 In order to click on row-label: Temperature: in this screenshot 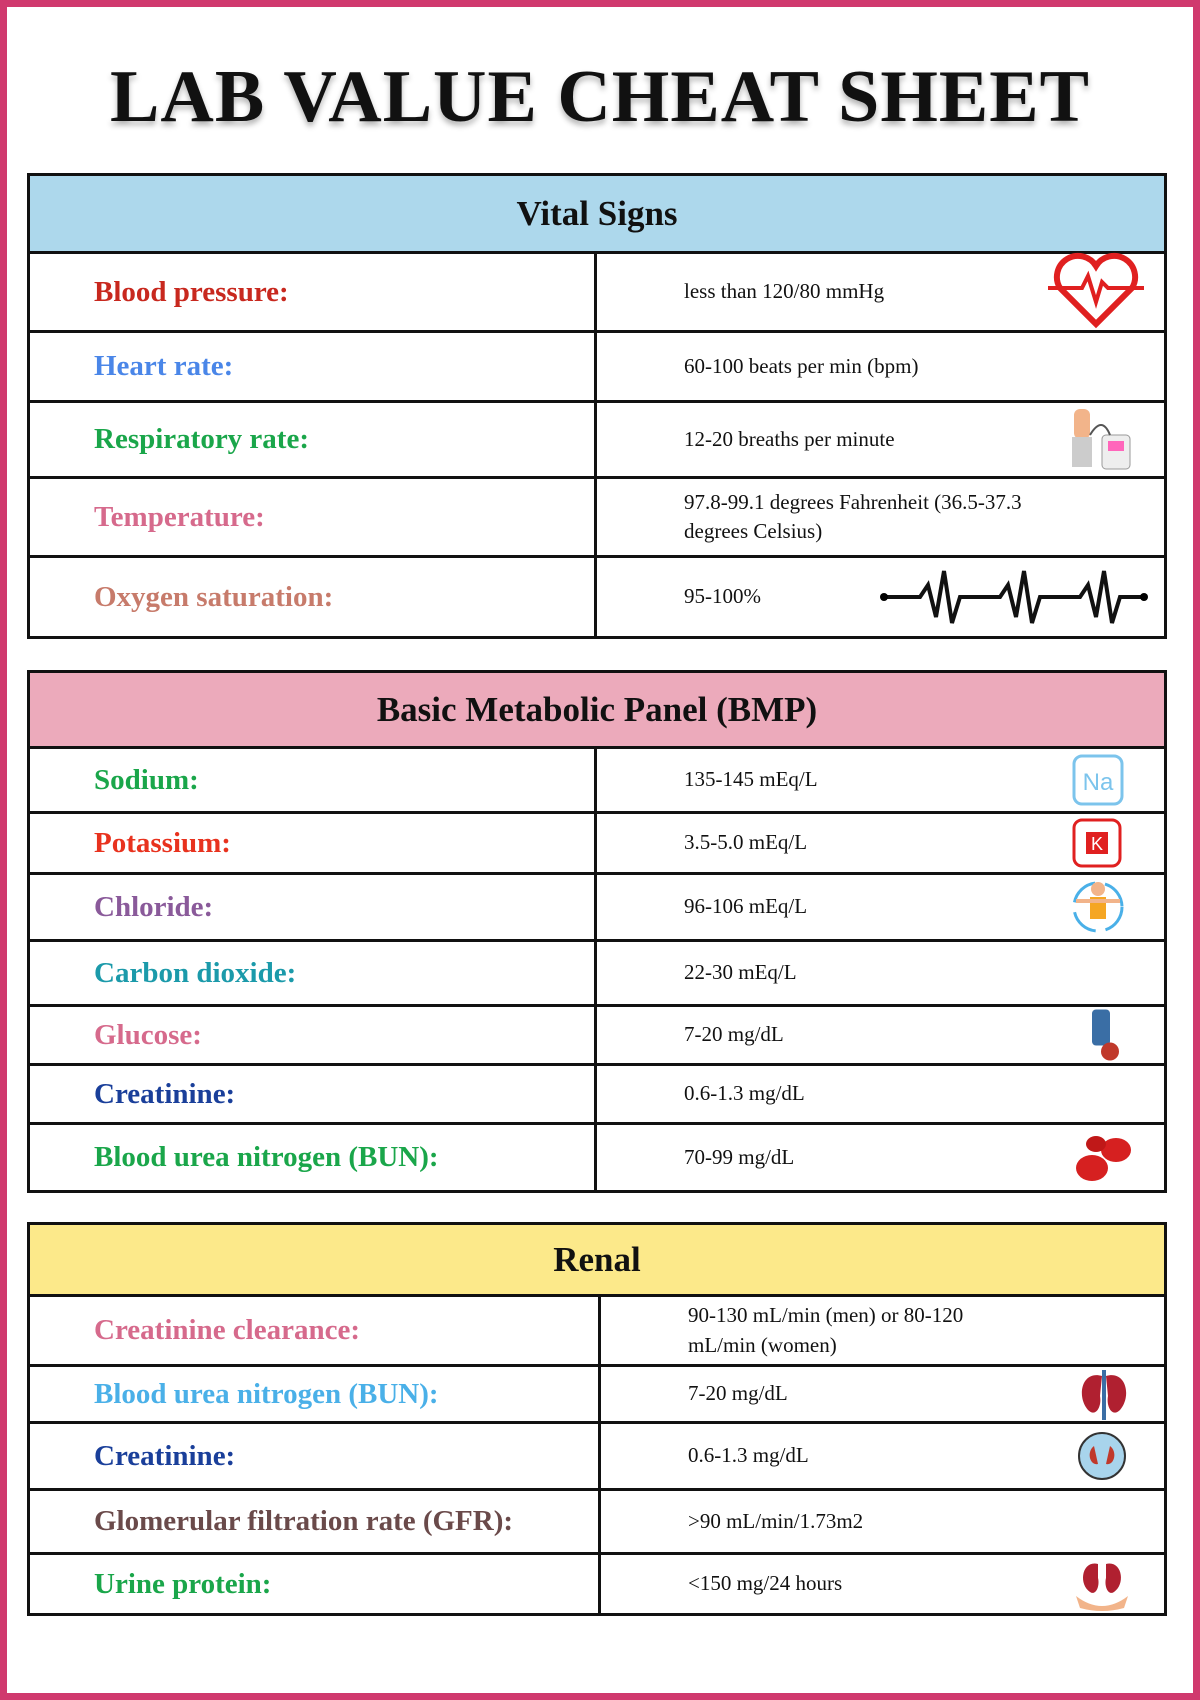, I will do `click(312, 517)`.